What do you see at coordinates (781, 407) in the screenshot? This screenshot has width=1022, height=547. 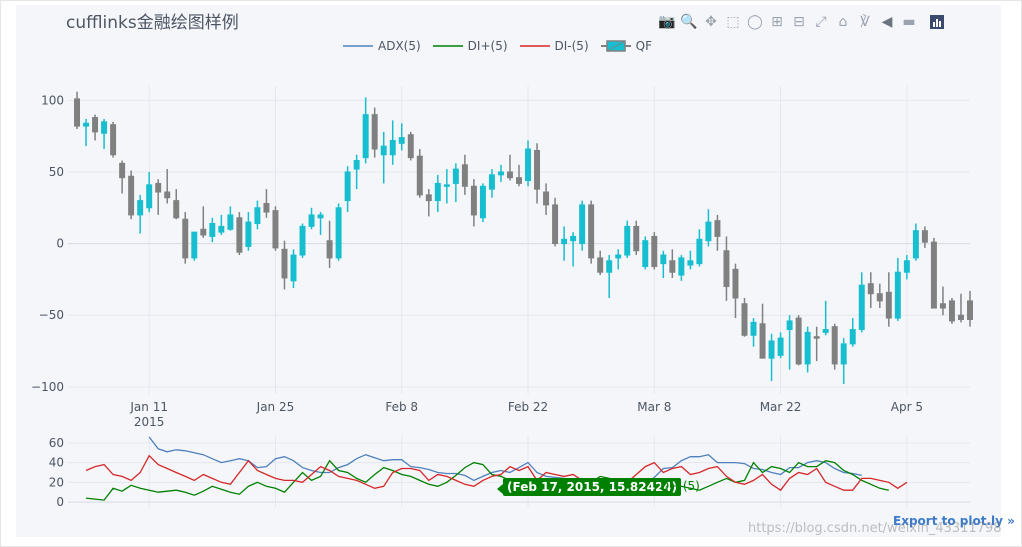 I see `x-tick-label: Mar 22` at bounding box center [781, 407].